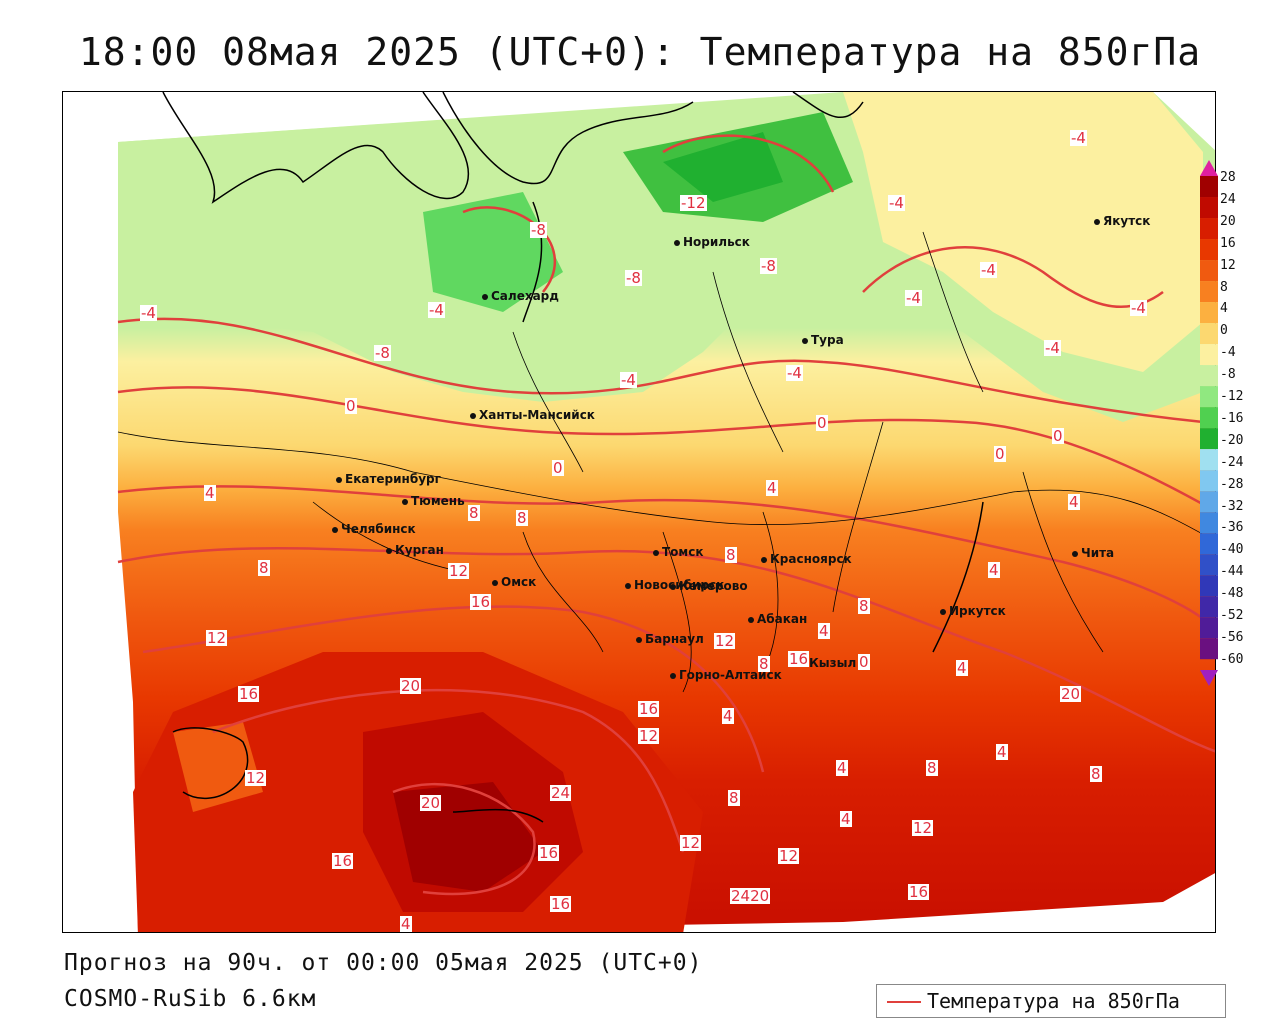  I want to click on cool-patch, so click(218, 767).